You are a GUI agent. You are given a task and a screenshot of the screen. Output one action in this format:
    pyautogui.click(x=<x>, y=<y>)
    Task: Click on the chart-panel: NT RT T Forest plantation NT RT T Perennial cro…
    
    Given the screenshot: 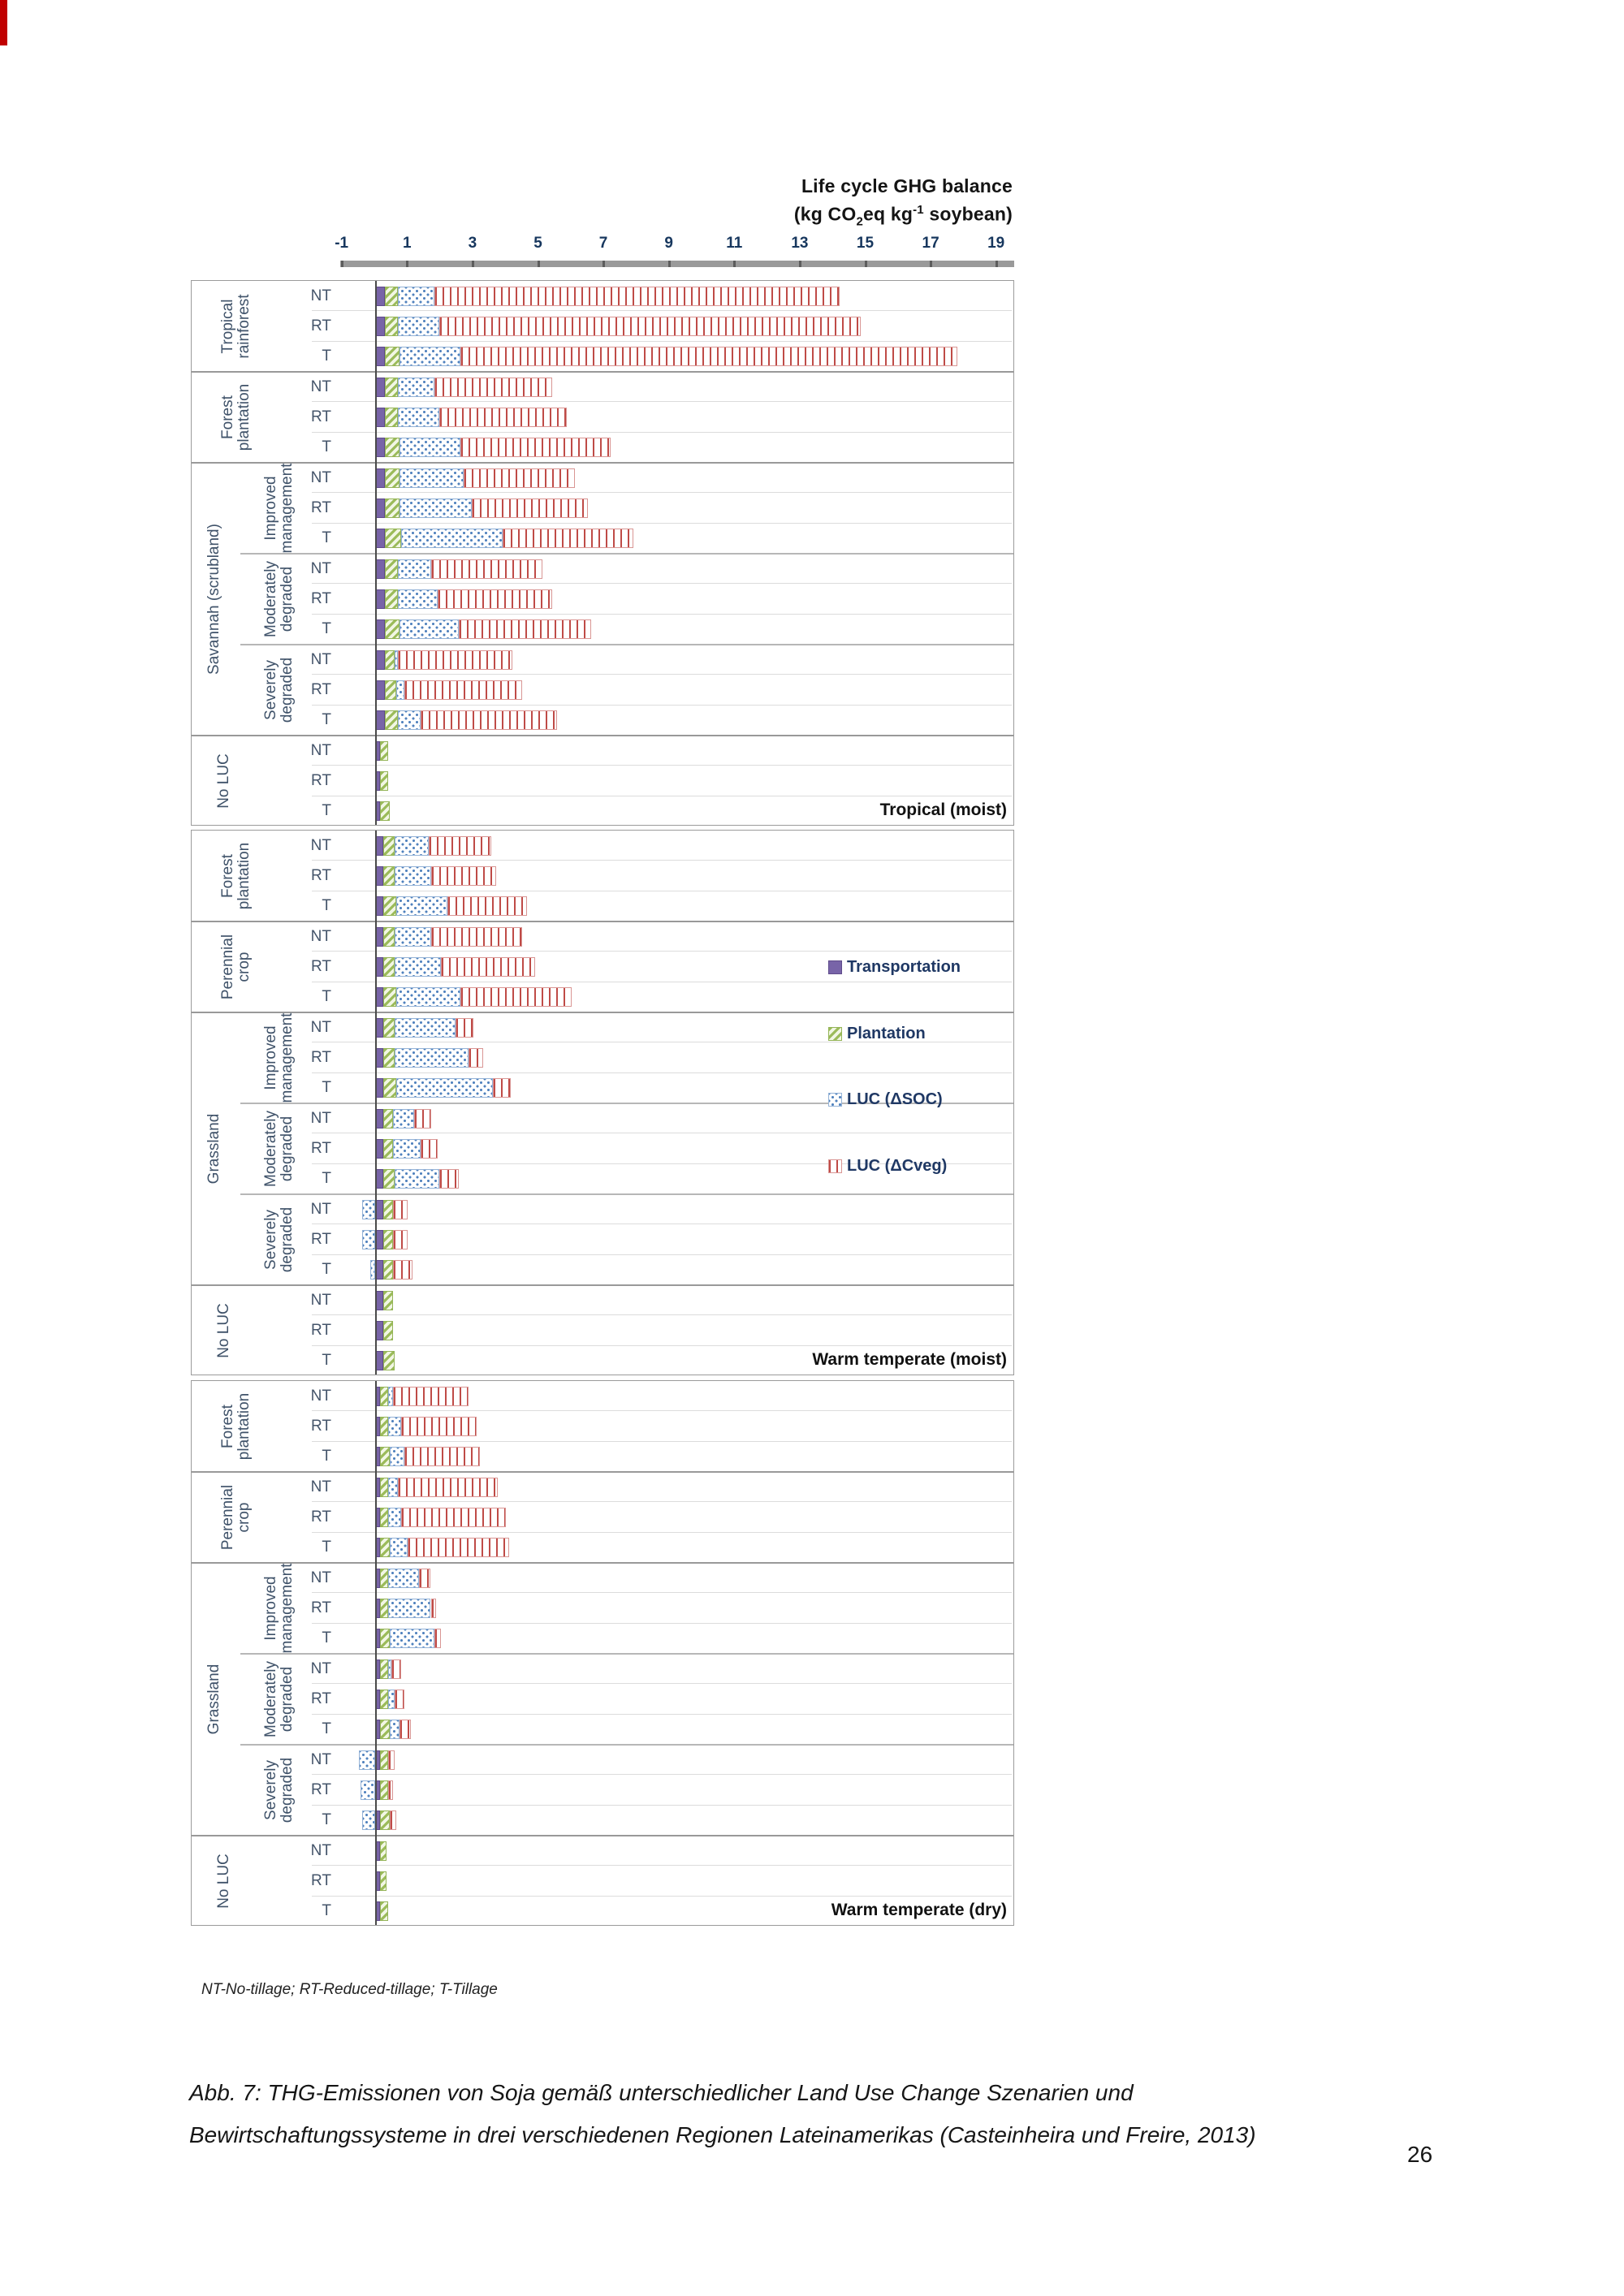 What is the action you would take?
    pyautogui.click(x=603, y=1102)
    